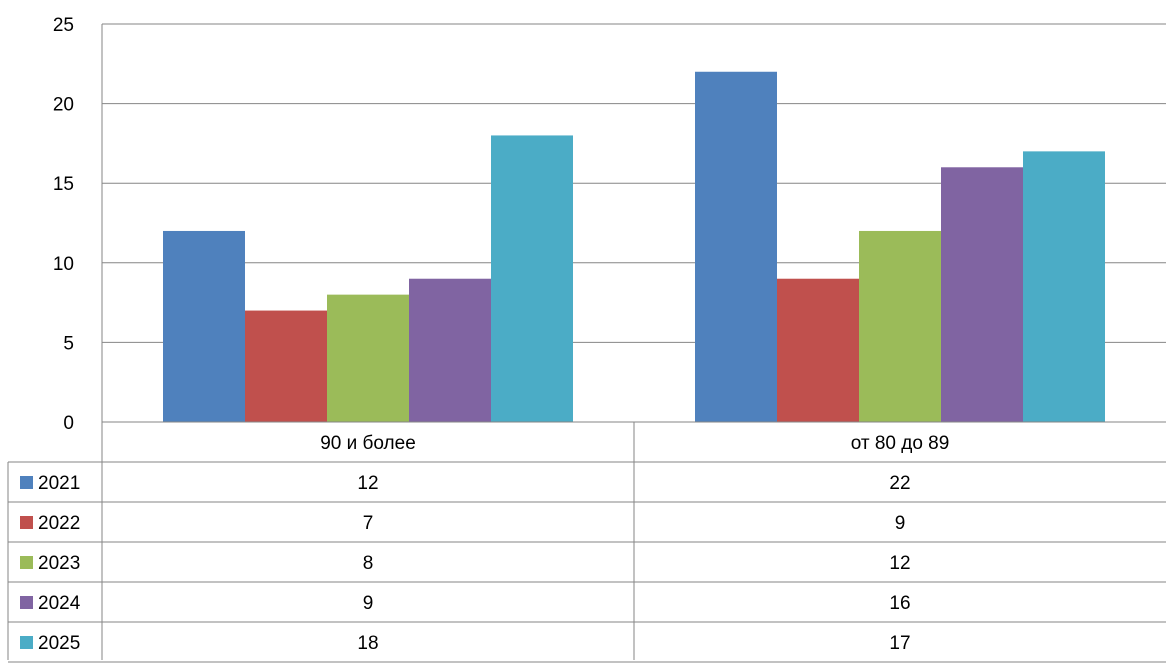  I want to click on category-label: 90 и более, so click(368, 443).